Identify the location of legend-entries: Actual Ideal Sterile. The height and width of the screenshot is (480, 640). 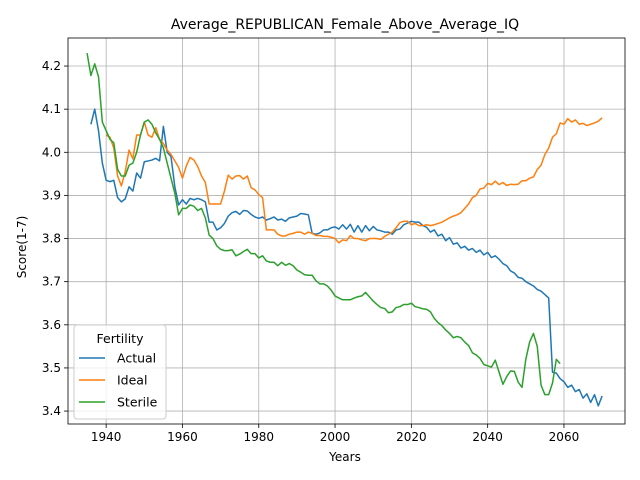
(118, 380).